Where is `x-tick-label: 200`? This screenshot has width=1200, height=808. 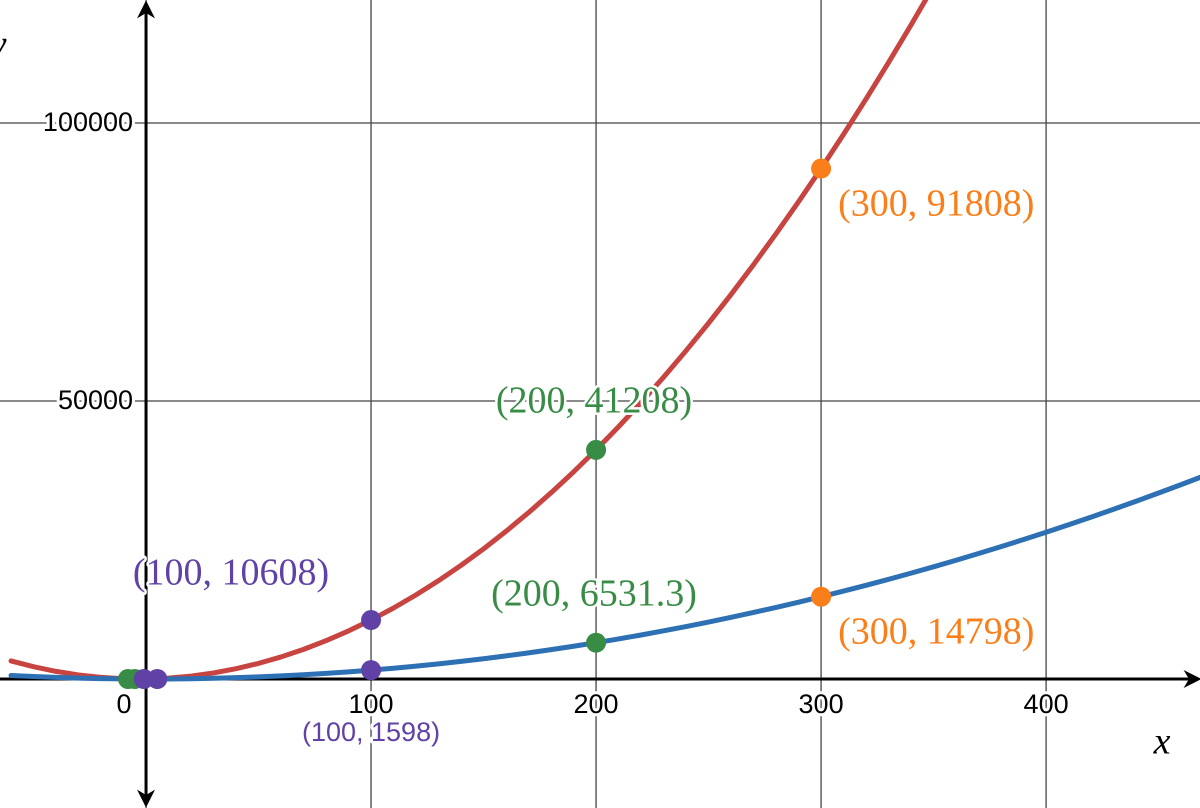
x-tick-label: 200 is located at coordinates (596, 704).